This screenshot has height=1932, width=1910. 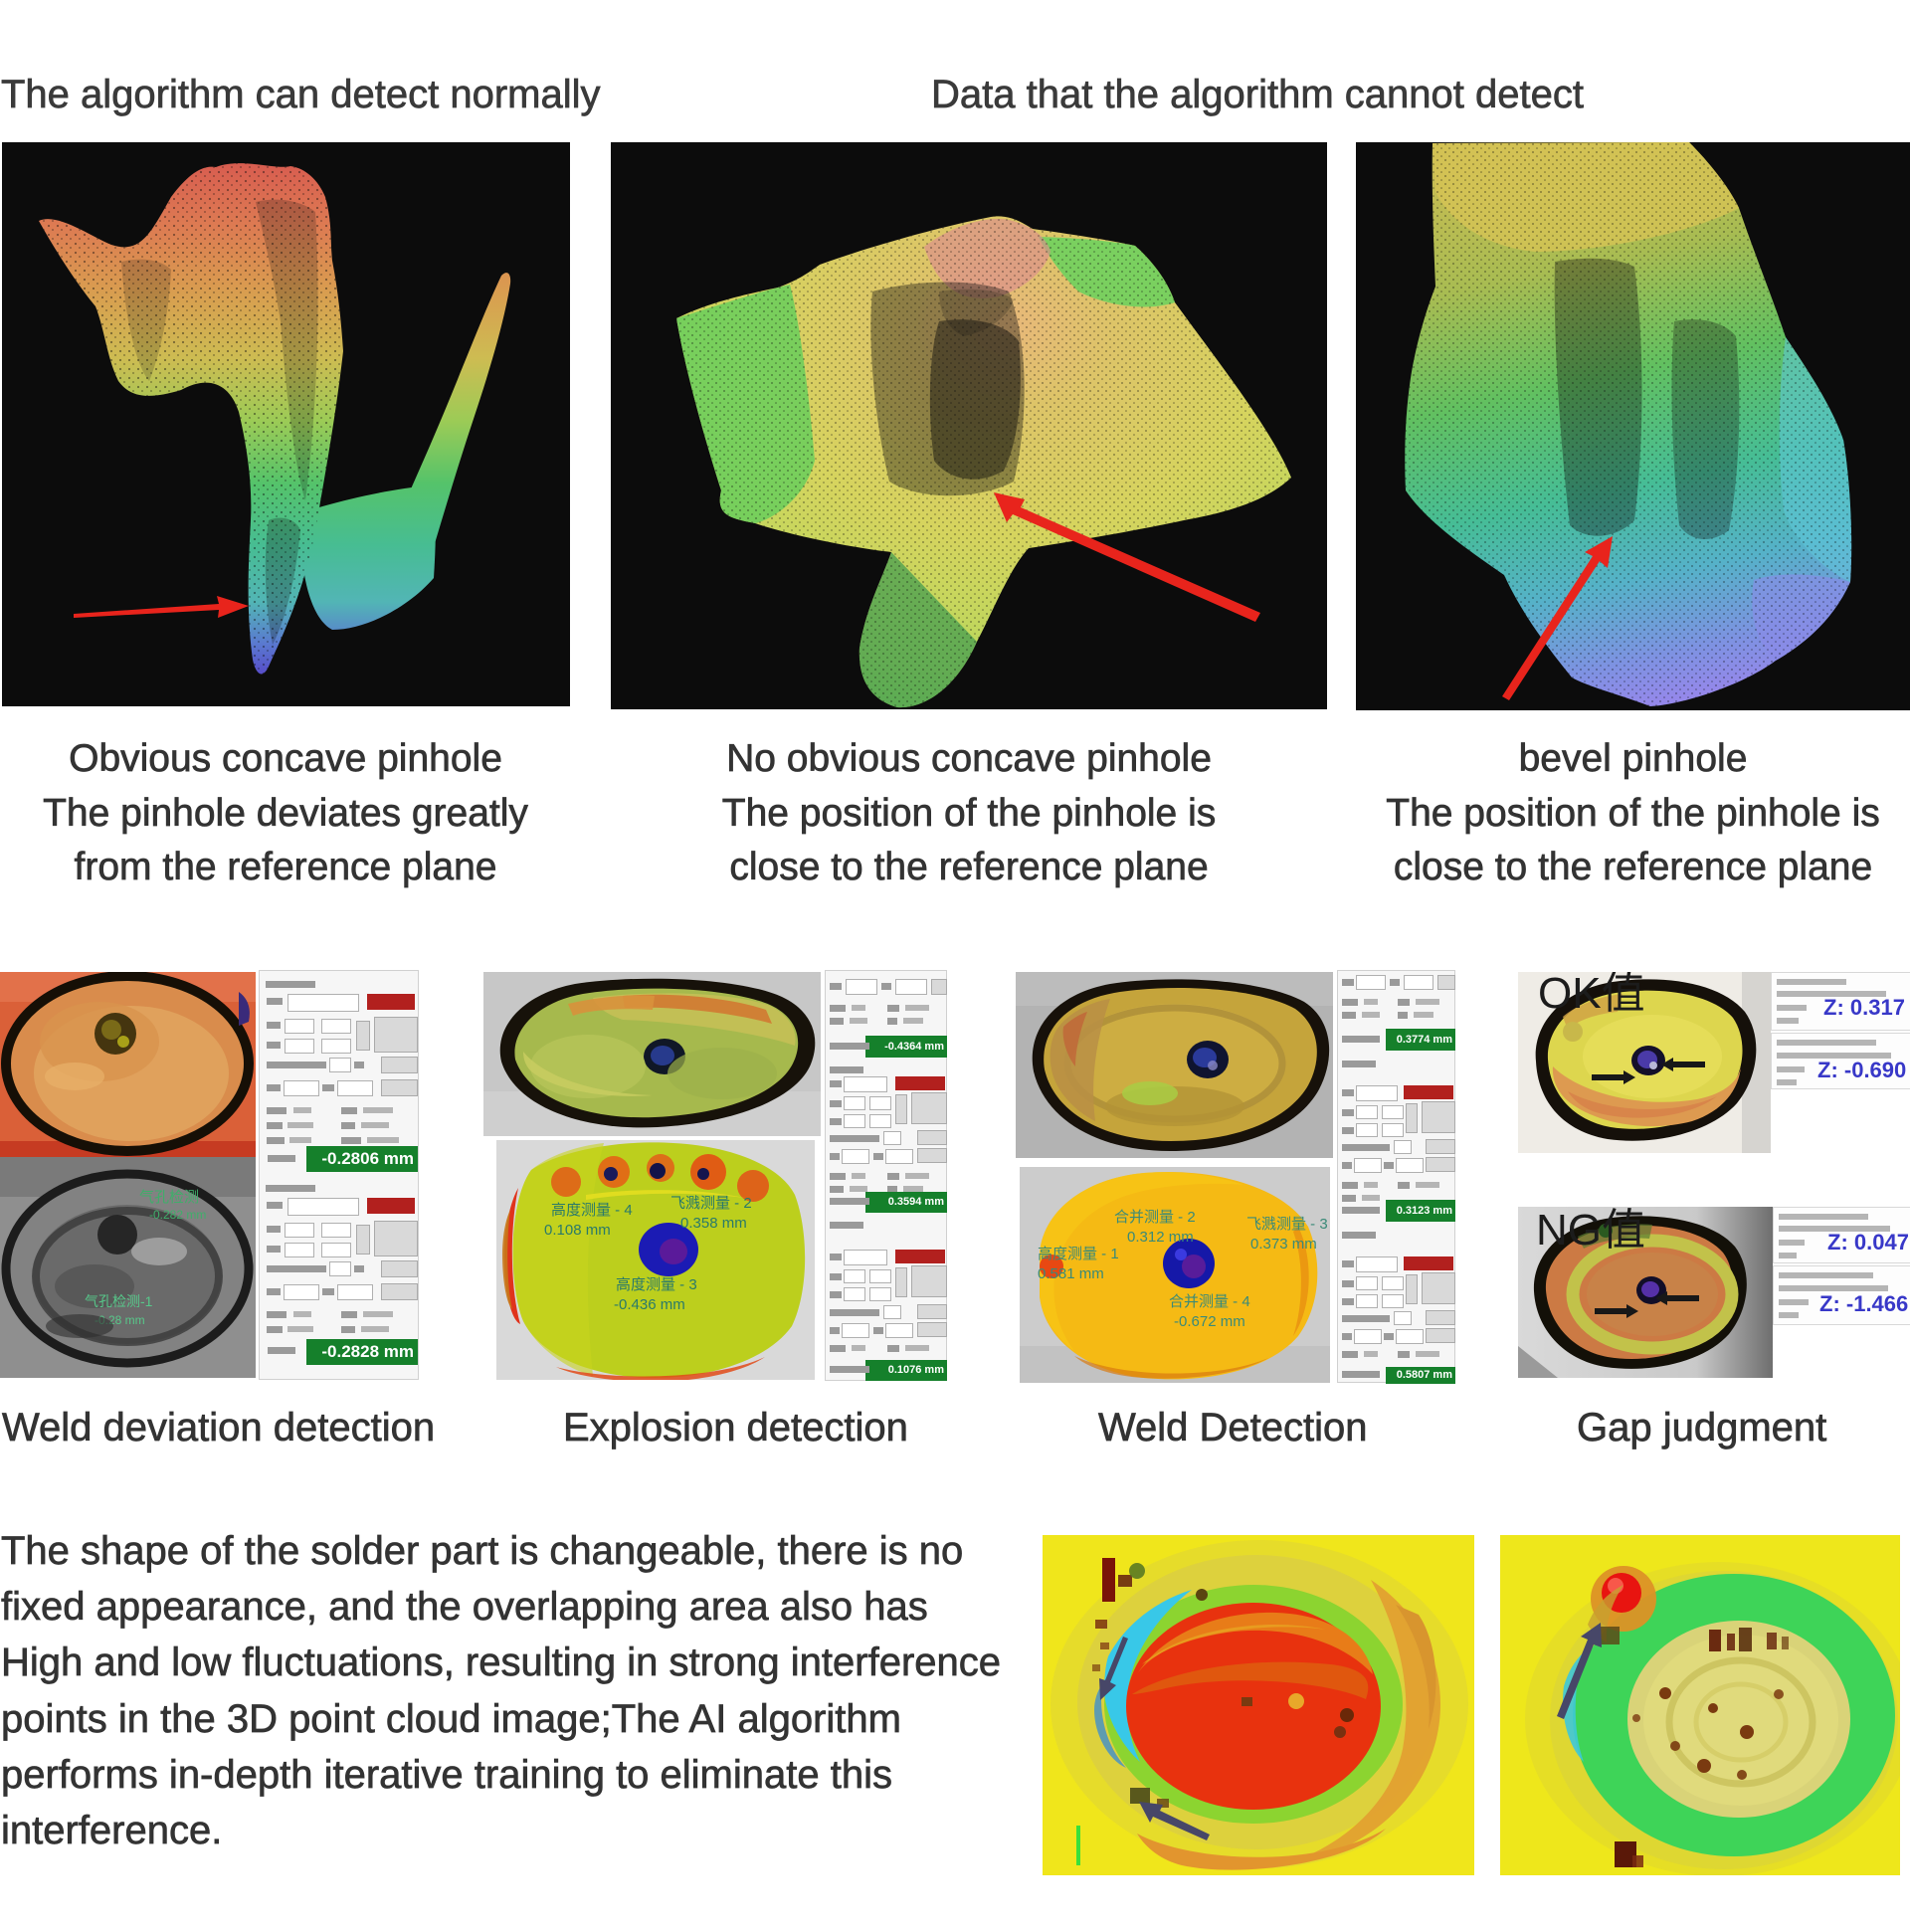 What do you see at coordinates (1078, 1254) in the screenshot?
I see `svg-text: 高度测量 - 1` at bounding box center [1078, 1254].